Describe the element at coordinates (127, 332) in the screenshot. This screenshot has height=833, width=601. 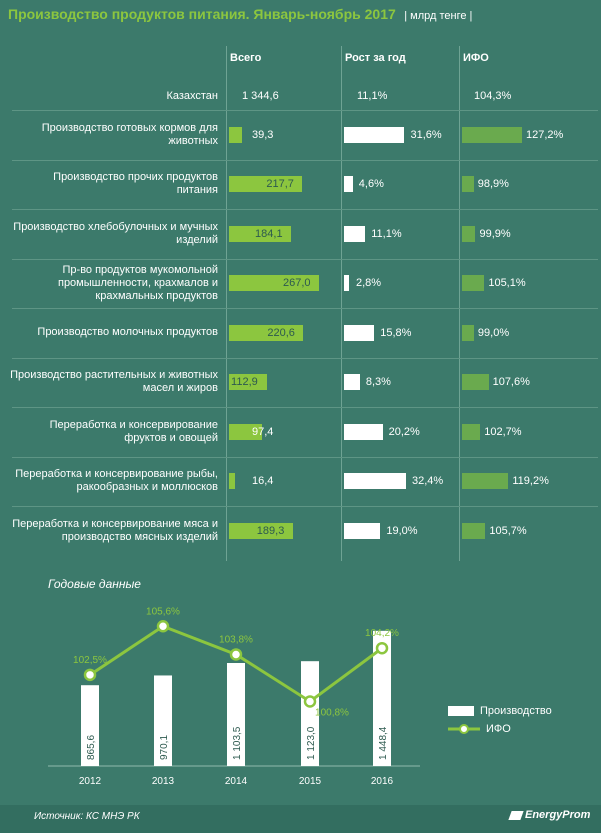
I see `category-label: Производство молочных продуктов` at that location.